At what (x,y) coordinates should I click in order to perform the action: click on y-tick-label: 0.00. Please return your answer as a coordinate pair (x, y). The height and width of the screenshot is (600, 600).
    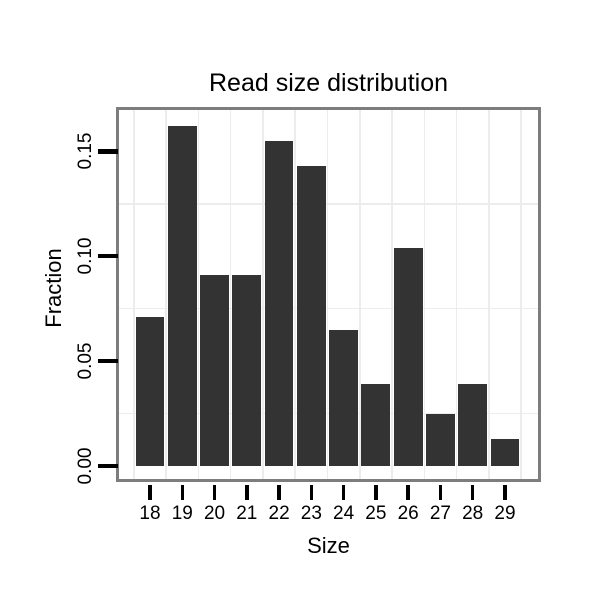
    Looking at the image, I should click on (85, 466).